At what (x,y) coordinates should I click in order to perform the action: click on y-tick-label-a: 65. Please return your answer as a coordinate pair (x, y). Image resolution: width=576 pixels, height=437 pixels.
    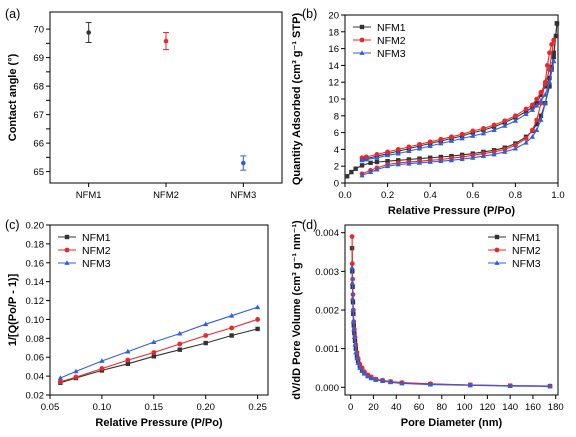
    Looking at the image, I should click on (38, 172).